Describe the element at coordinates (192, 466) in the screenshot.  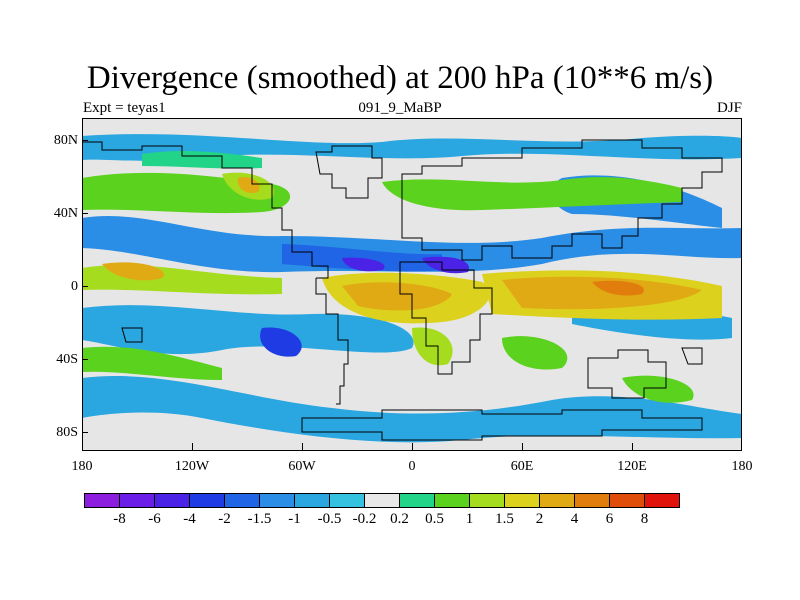
I see `x-tick-label: 120W` at that location.